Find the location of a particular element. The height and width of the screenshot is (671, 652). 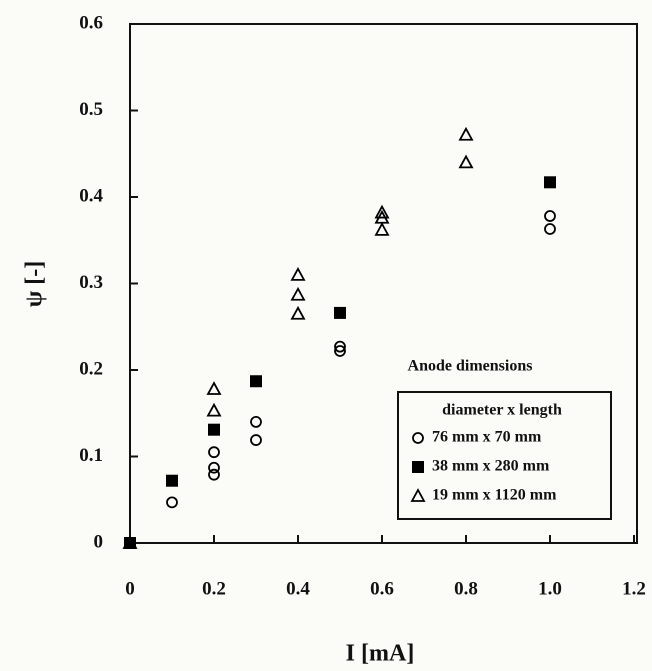

legend-title: Anode dimensions is located at coordinates (470, 366).